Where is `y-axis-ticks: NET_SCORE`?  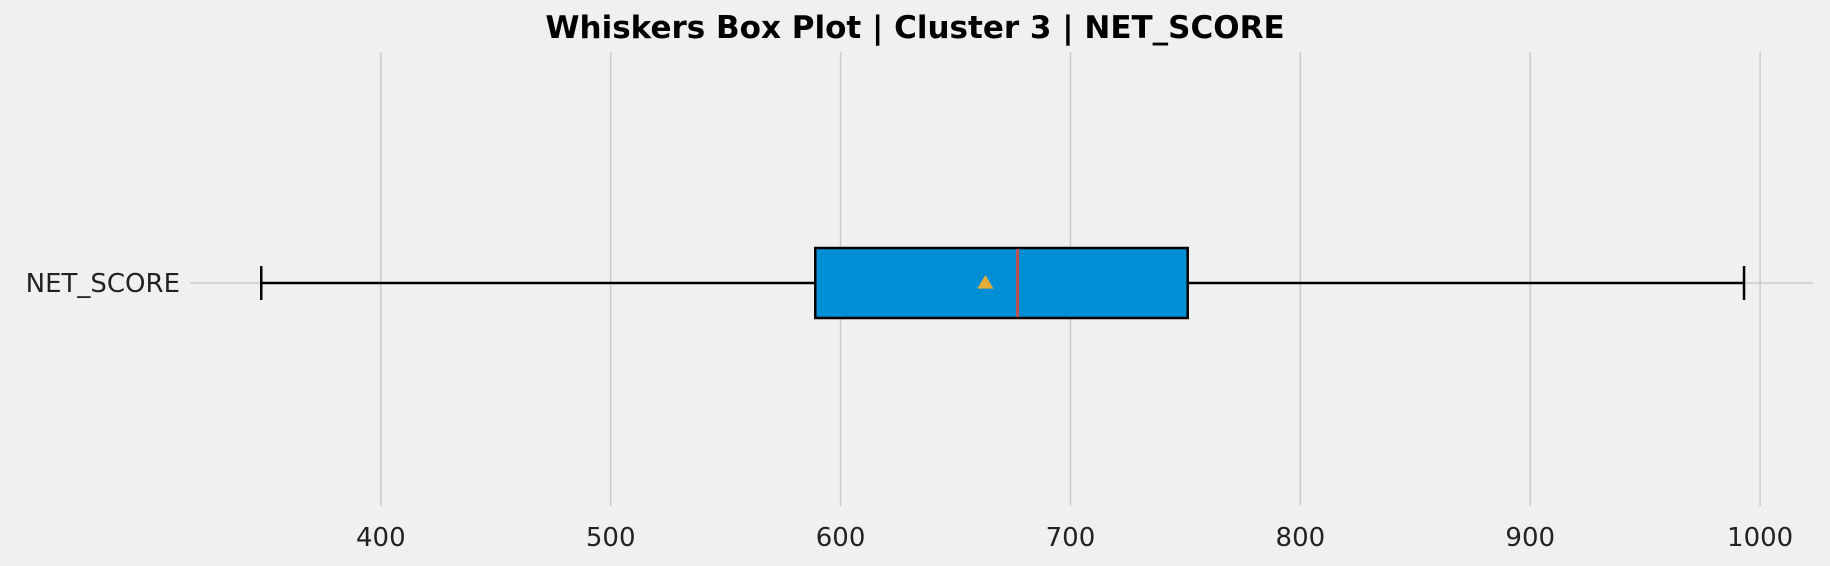
y-axis-ticks: NET_SCORE is located at coordinates (103, 284).